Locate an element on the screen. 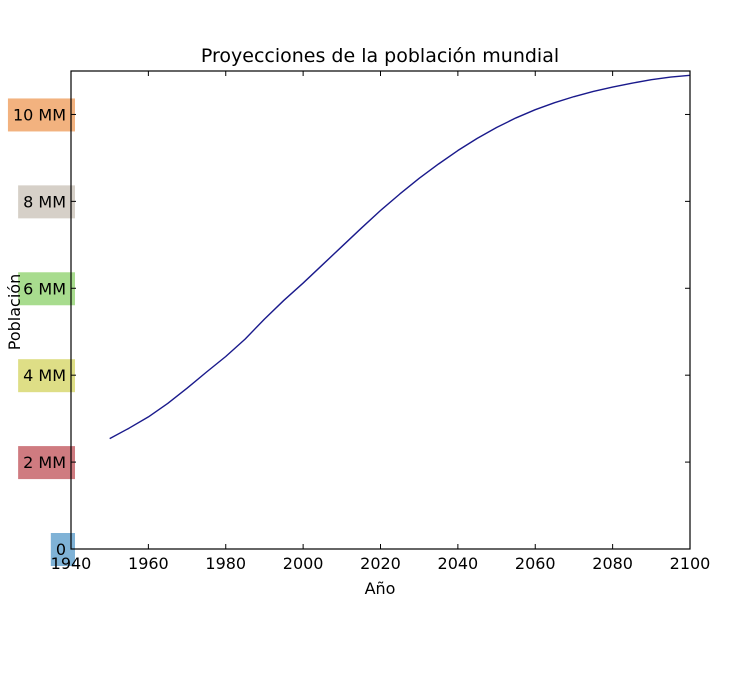  y-tick-label: 10 MM is located at coordinates (39, 114).